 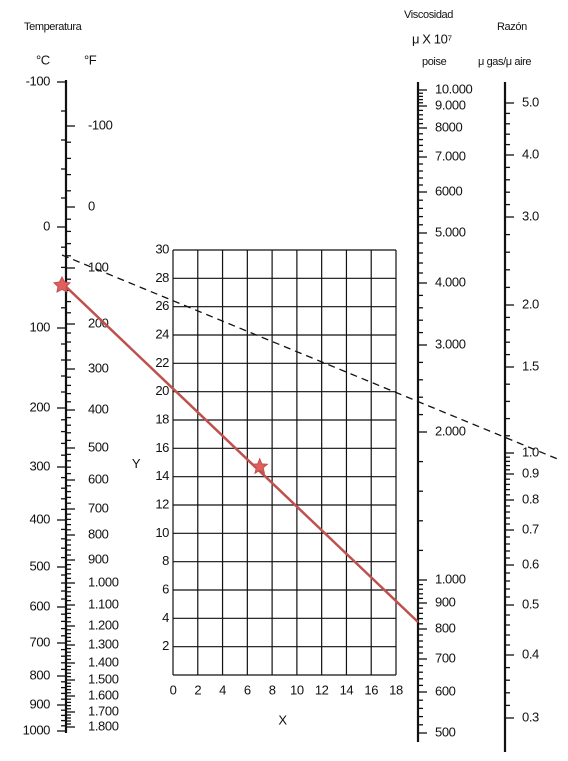 I want to click on scale-label: 4.000, so click(x=450, y=281).